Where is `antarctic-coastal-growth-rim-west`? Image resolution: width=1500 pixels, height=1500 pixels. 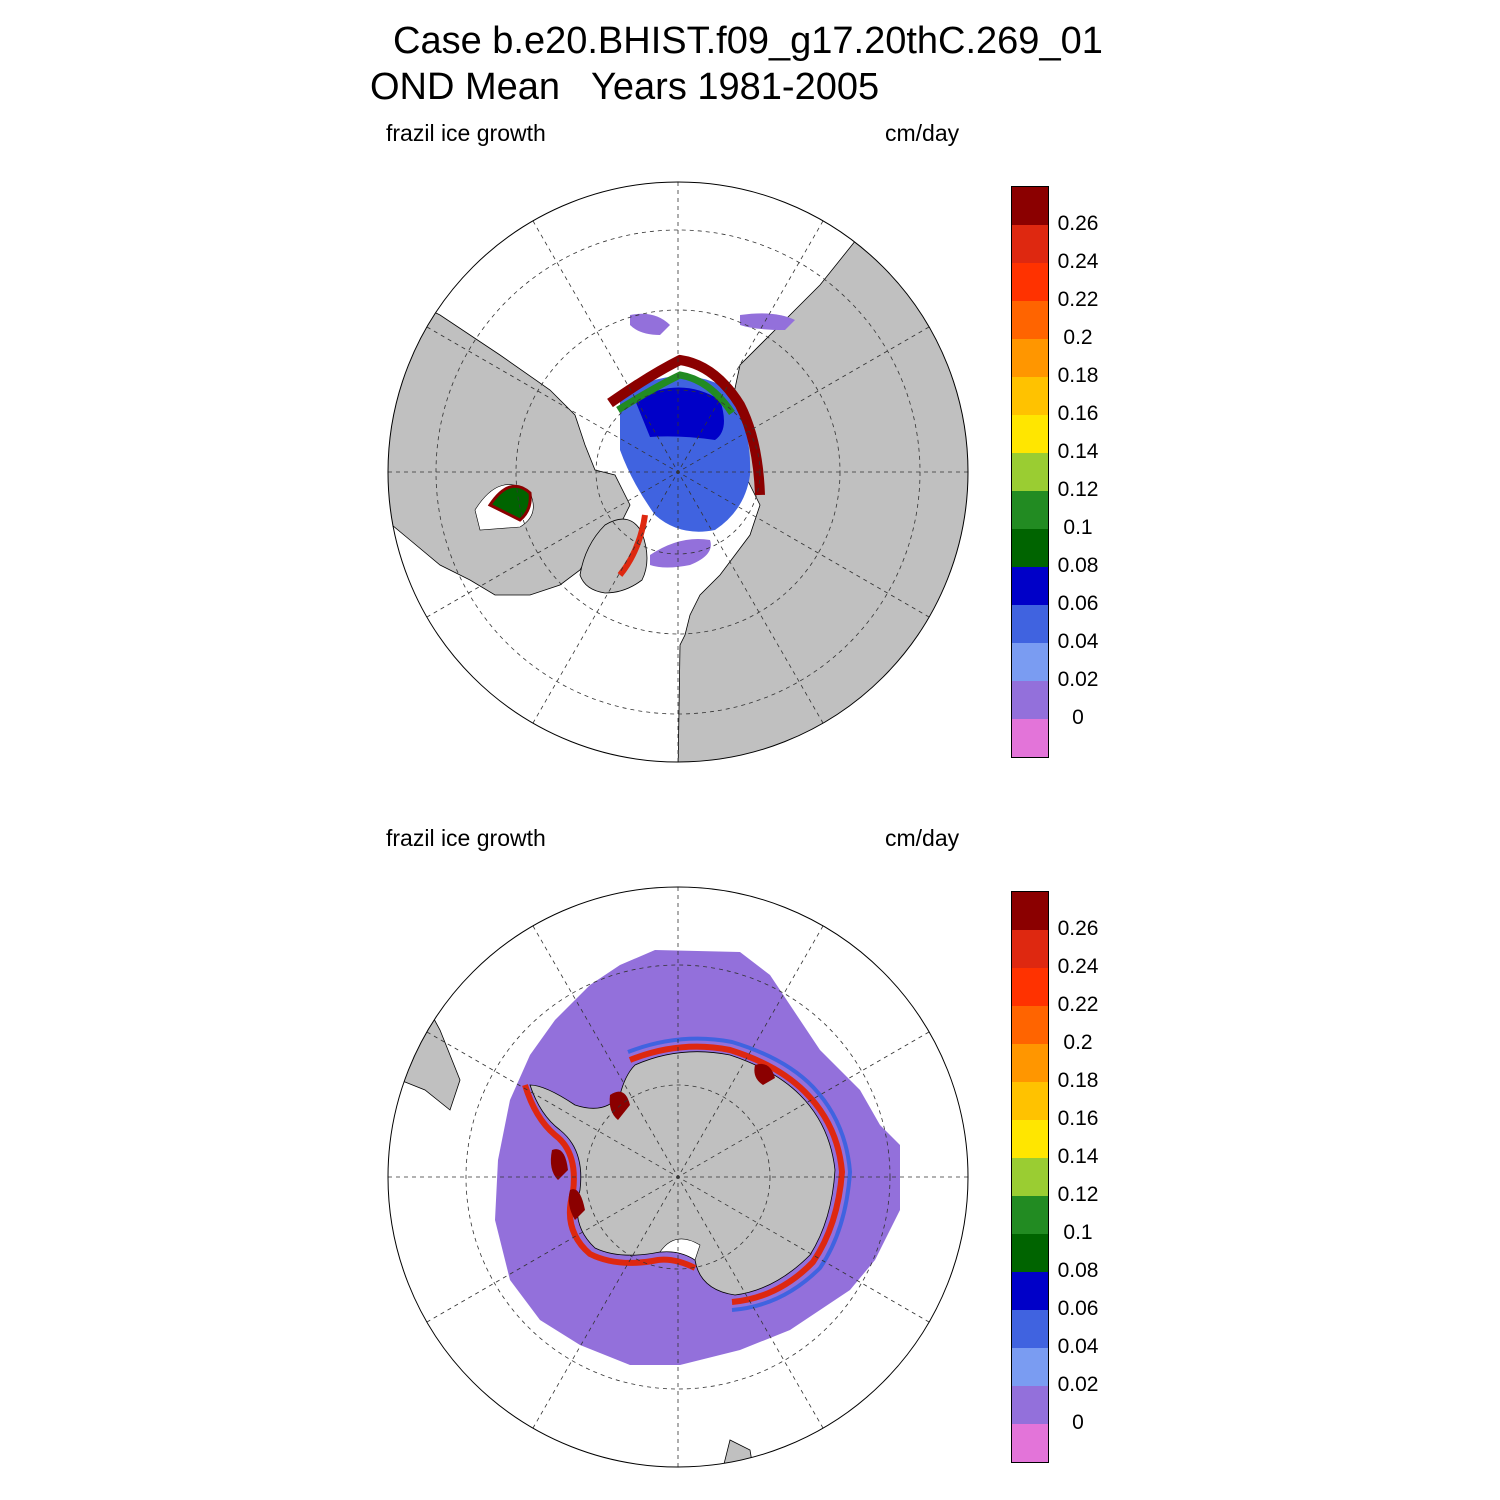
antarctic-coastal-growth-rim-west is located at coordinates (609, 1177).